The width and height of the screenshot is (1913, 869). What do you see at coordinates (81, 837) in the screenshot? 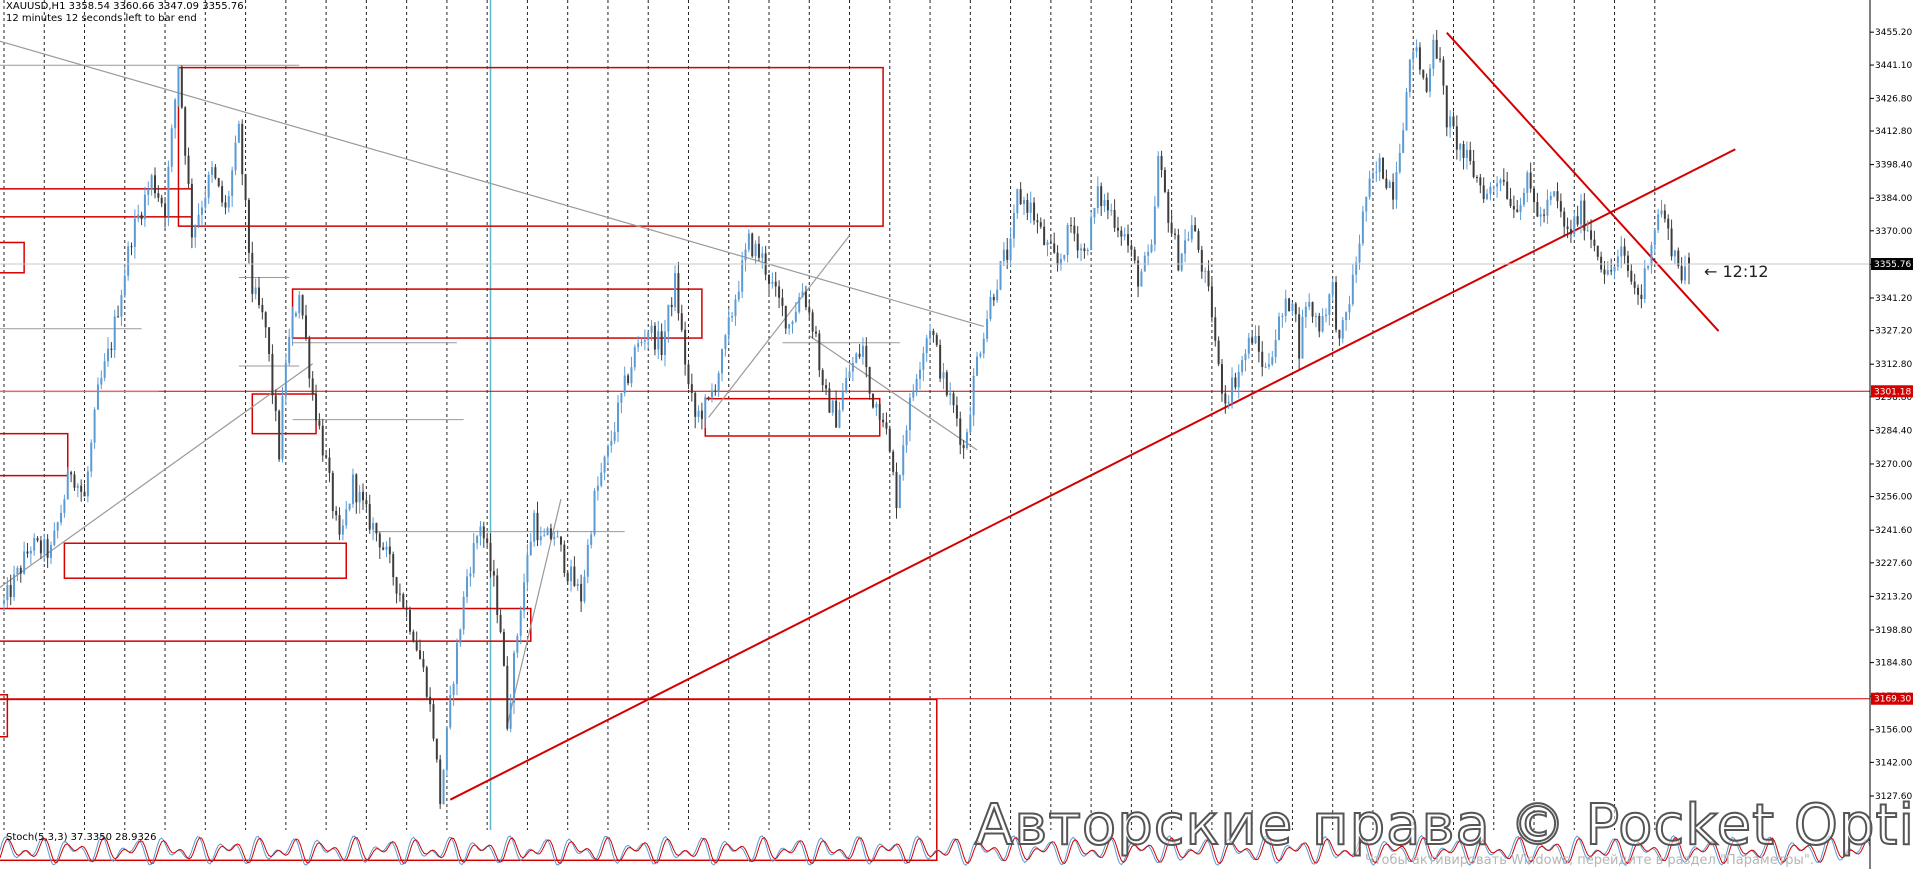
I see `stochastic-label: Stoch(5,3,3) 37.3350 28.9326` at bounding box center [81, 837].